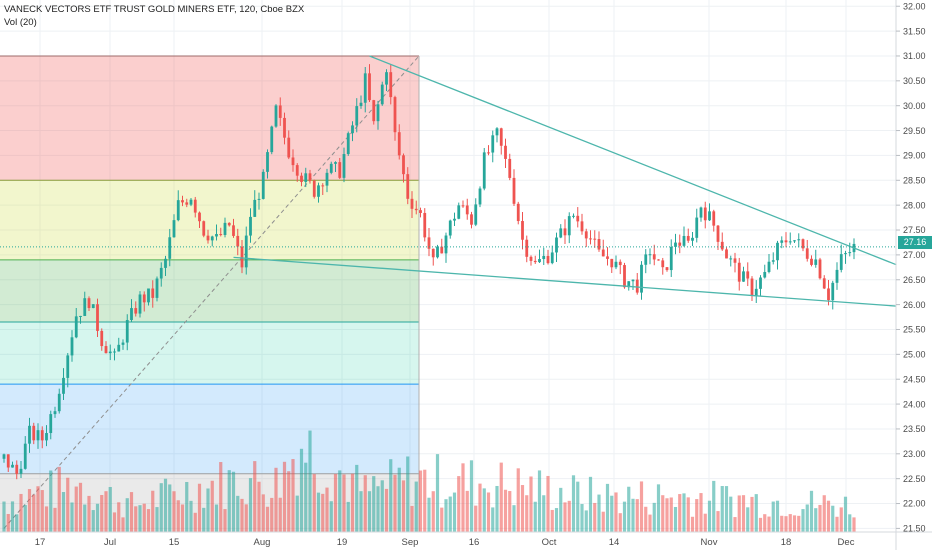 The height and width of the screenshot is (555, 932). I want to click on volume-indicator-label: Vol (20), so click(20, 22).